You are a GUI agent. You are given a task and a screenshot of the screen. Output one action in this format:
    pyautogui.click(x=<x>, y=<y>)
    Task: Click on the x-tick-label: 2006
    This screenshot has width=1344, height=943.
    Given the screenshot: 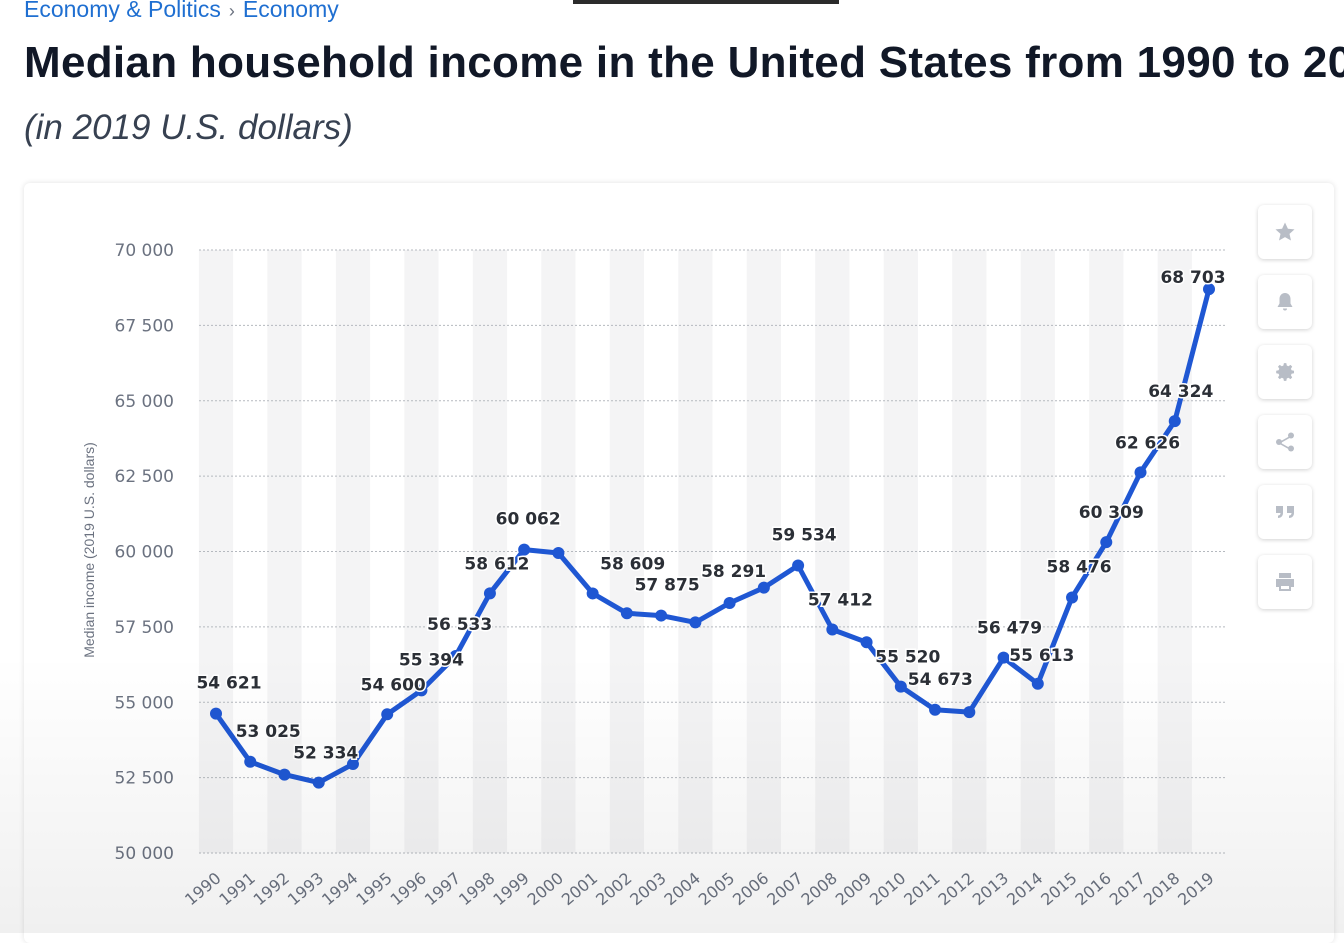 What is the action you would take?
    pyautogui.click(x=750, y=889)
    